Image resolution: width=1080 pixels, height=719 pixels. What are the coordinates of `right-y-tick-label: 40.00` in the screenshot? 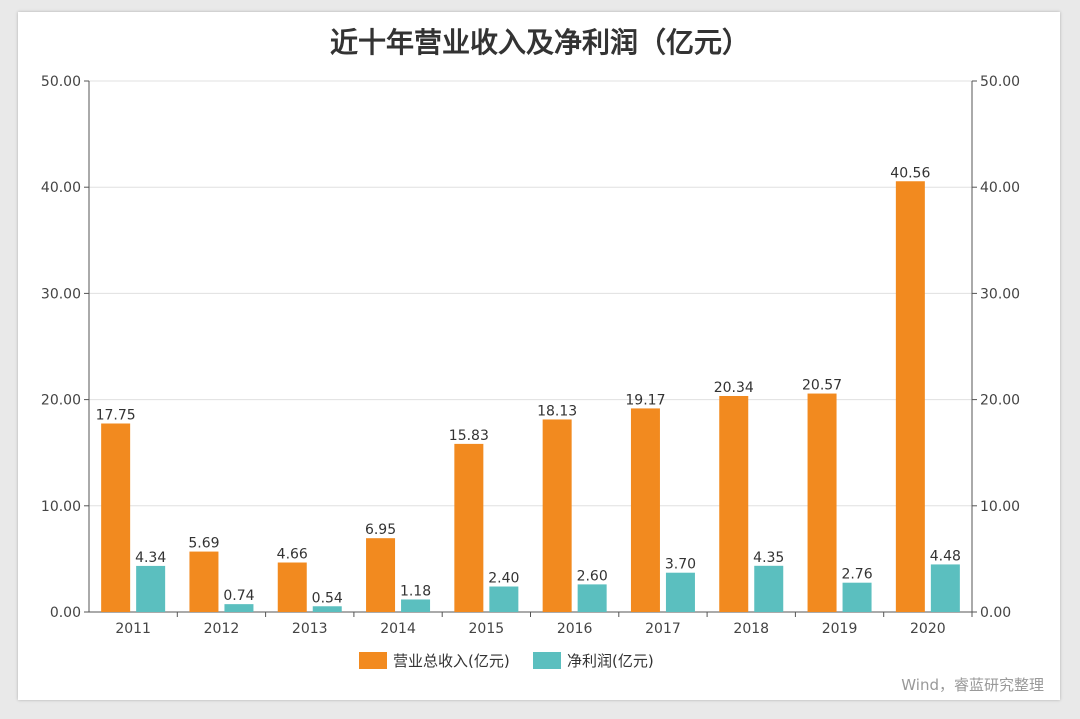 It's located at (1000, 188).